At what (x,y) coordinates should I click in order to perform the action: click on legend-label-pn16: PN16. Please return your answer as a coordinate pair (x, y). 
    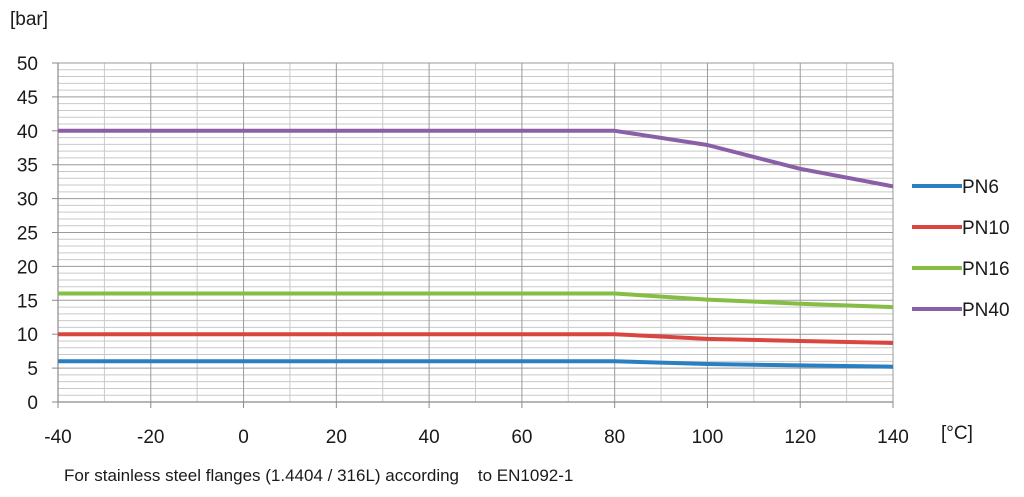
    Looking at the image, I should click on (986, 269).